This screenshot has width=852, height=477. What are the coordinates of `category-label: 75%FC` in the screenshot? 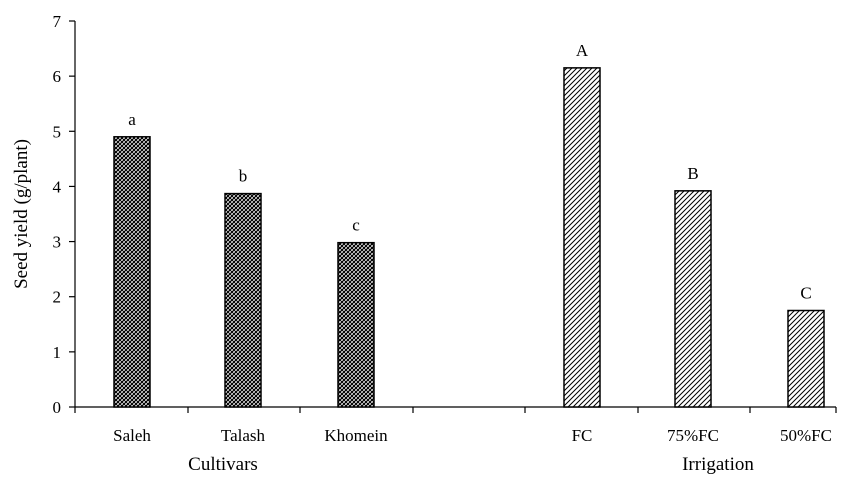 It's located at (693, 435).